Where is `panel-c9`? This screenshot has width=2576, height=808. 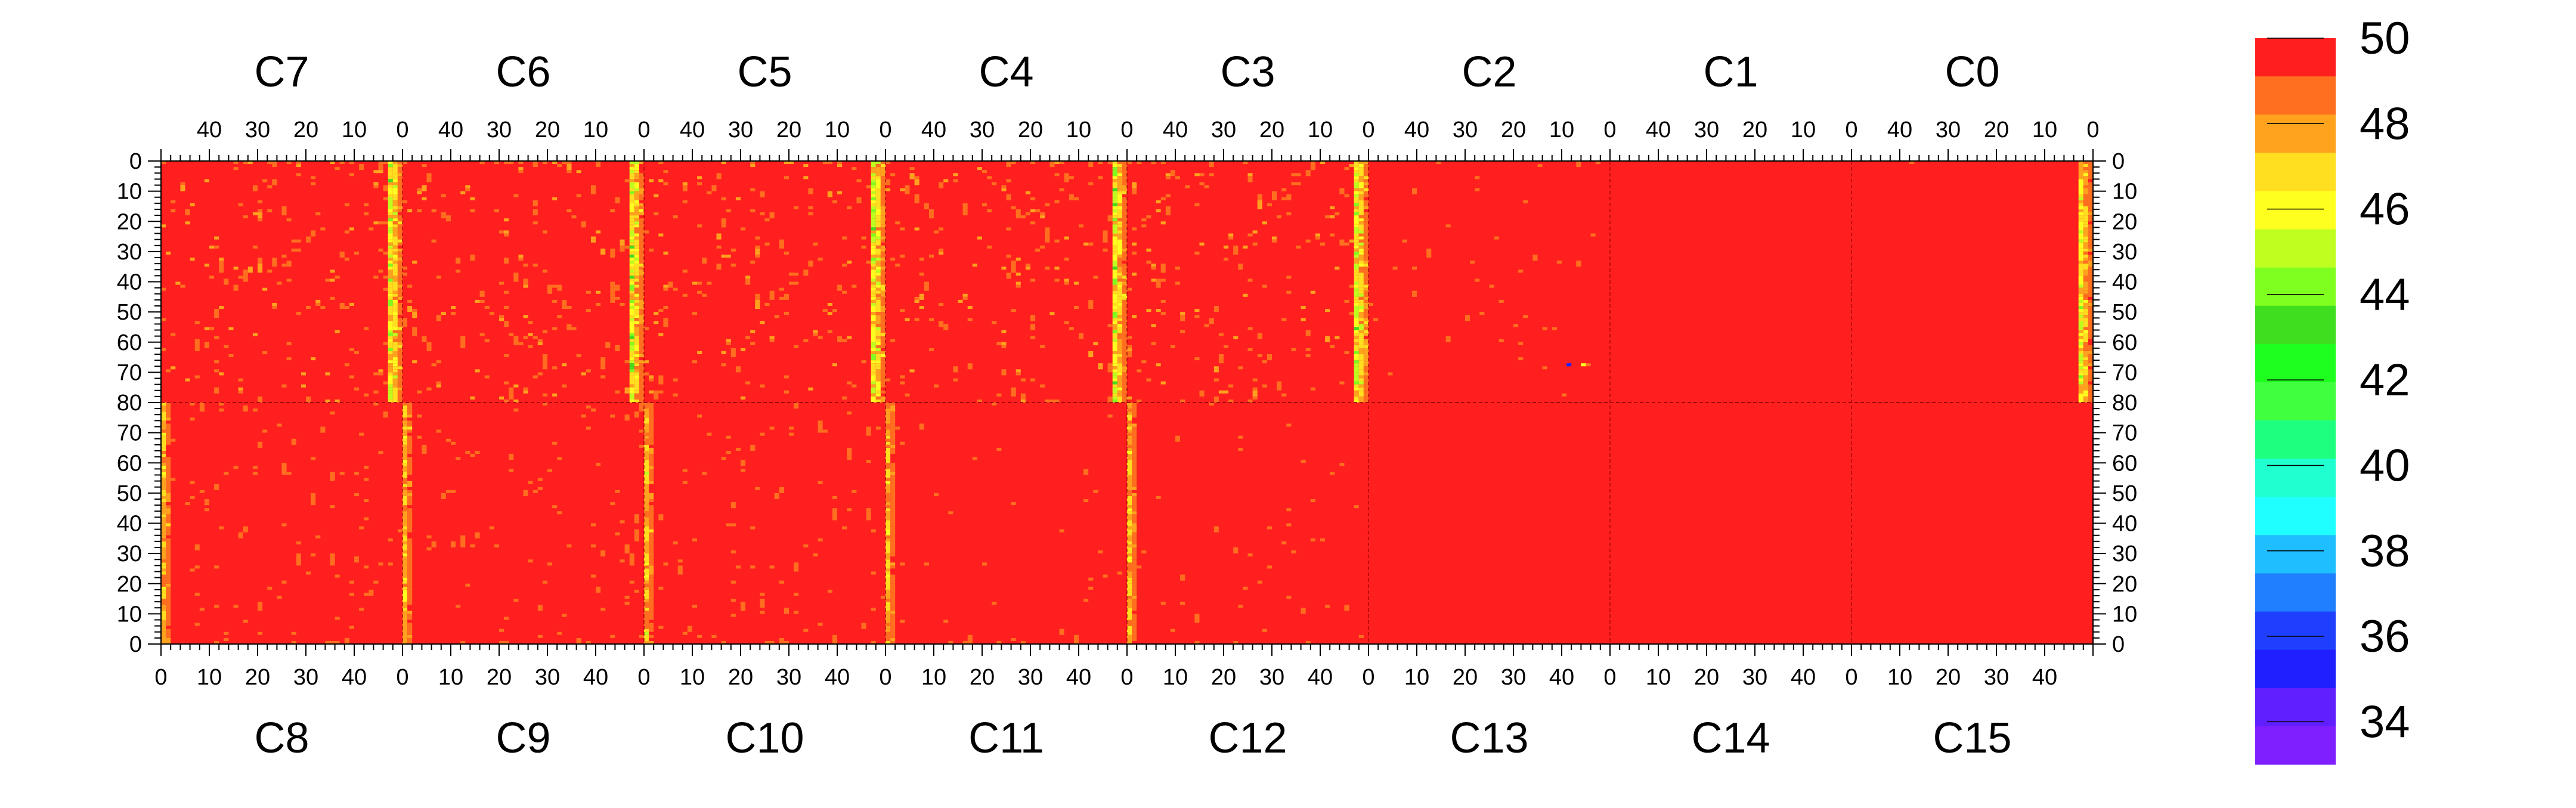 panel-c9 is located at coordinates (523, 524).